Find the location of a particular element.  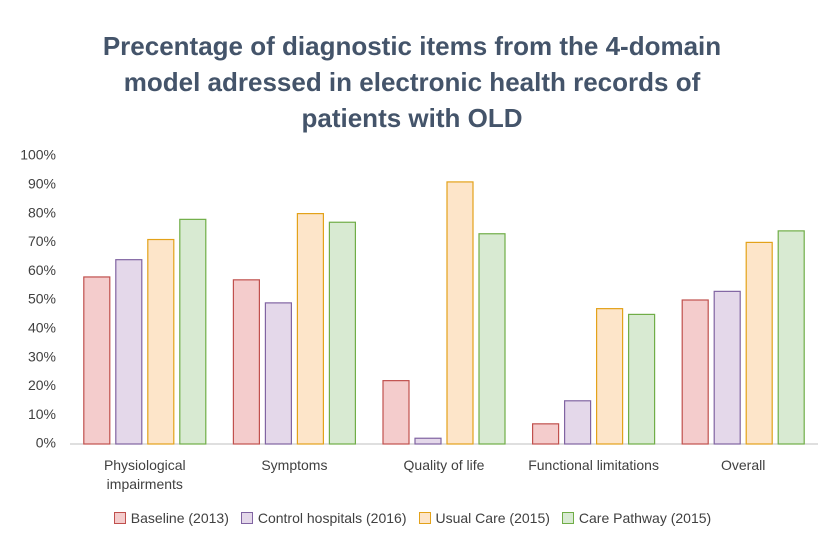

legend-item: Control hospitals (2016) is located at coordinates (323, 518).